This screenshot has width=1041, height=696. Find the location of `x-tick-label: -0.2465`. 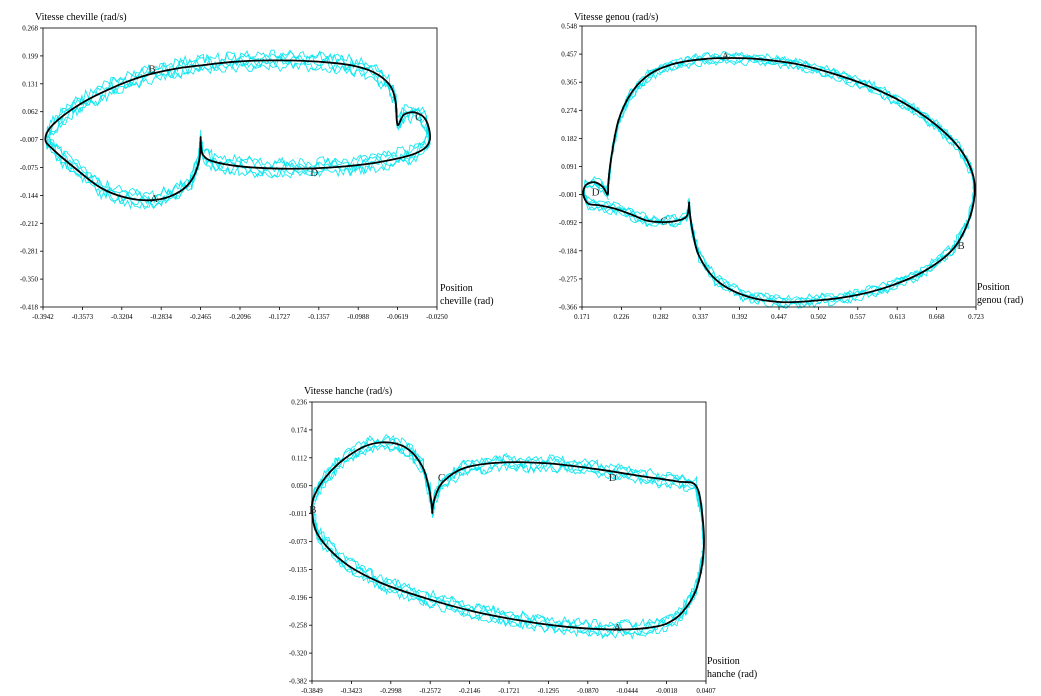

x-tick-label: -0.2465 is located at coordinates (201, 317).